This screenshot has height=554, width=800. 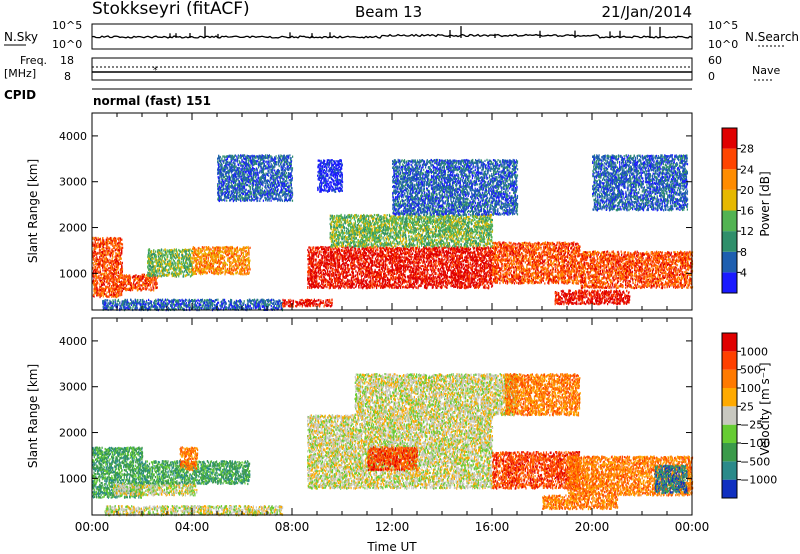 What do you see at coordinates (415, 32) in the screenshot?
I see `nsky-spikes` at bounding box center [415, 32].